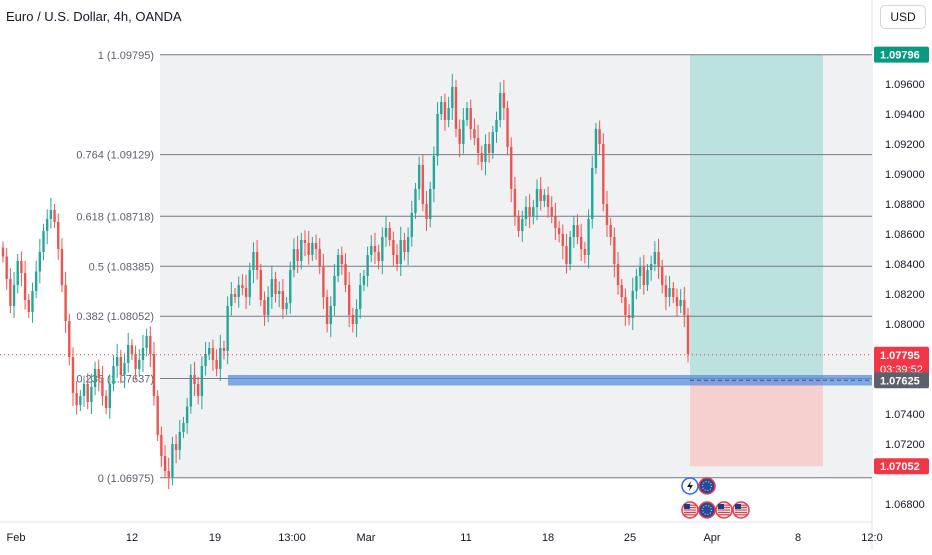 This screenshot has height=555, width=932. What do you see at coordinates (900, 356) in the screenshot?
I see `price-tag-text: 1.07795` at bounding box center [900, 356].